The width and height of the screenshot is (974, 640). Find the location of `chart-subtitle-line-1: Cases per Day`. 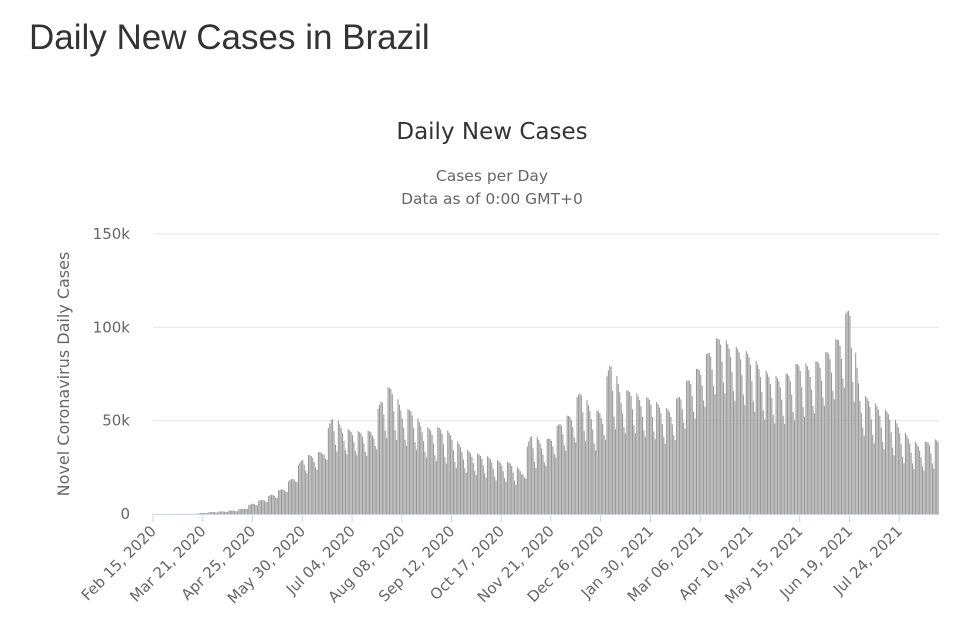

chart-subtitle-line-1: Cases per Day is located at coordinates (492, 176).